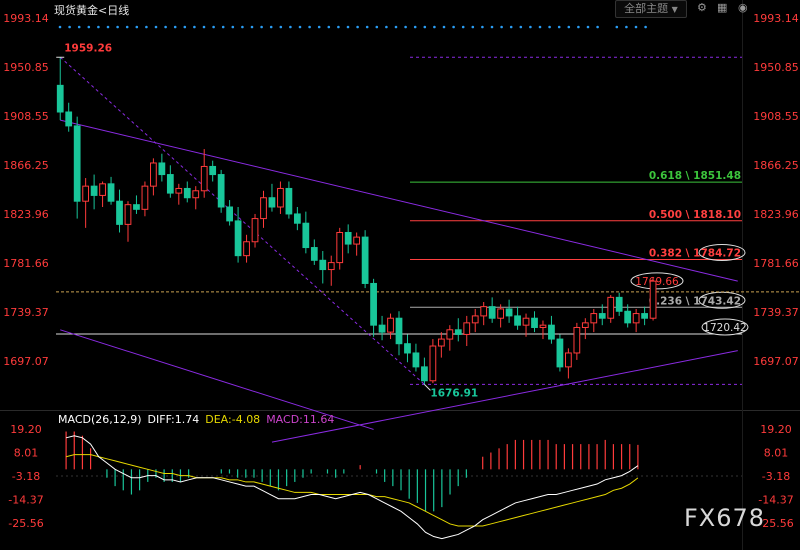 Image resolution: width=800 pixels, height=550 pixels. I want to click on fib-level-label: 0.500 \ 1818.10, so click(695, 215).